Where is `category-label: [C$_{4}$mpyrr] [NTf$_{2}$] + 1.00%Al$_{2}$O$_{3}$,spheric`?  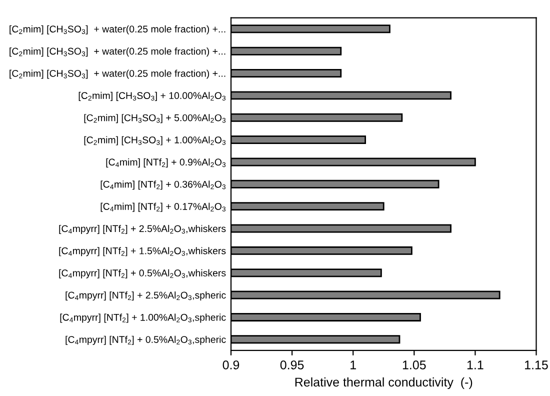 category-label: [C$_{4}$mpyrr] [NTf$_{2}$] + 1.00%Al$_{2}$O$_{3}$,spheric is located at coordinates (143, 318).